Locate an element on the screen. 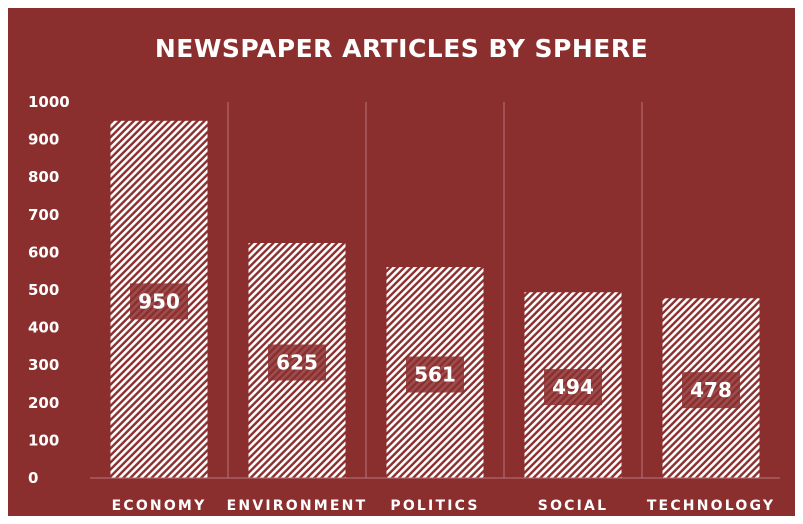 The width and height of the screenshot is (803, 524). y-tick-label: 0 is located at coordinates (33, 478).